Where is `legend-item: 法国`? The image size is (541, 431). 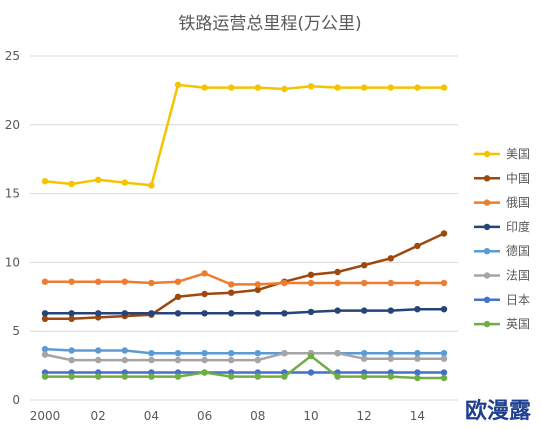
legend-item: 法国 is located at coordinates (502, 276).